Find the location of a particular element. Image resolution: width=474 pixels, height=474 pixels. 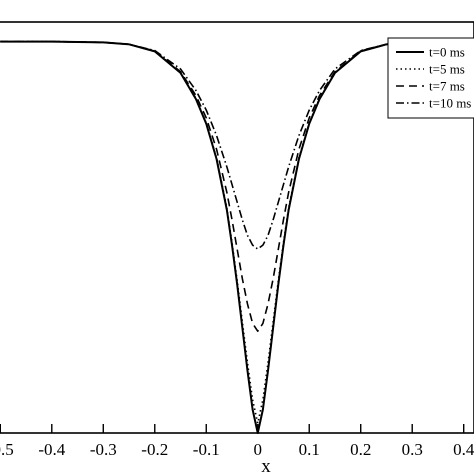

x-tick-label: -0.2 is located at coordinates (154, 449).